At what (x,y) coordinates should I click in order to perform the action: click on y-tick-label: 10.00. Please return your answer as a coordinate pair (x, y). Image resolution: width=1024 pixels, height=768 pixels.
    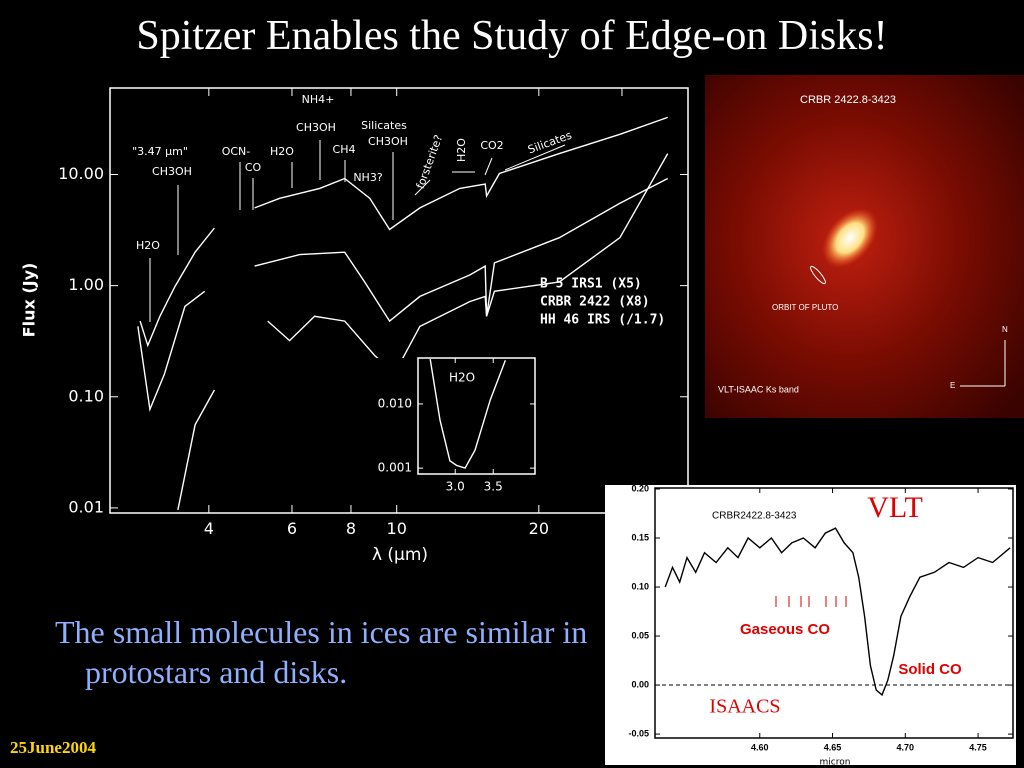
    Looking at the image, I should click on (81, 173).